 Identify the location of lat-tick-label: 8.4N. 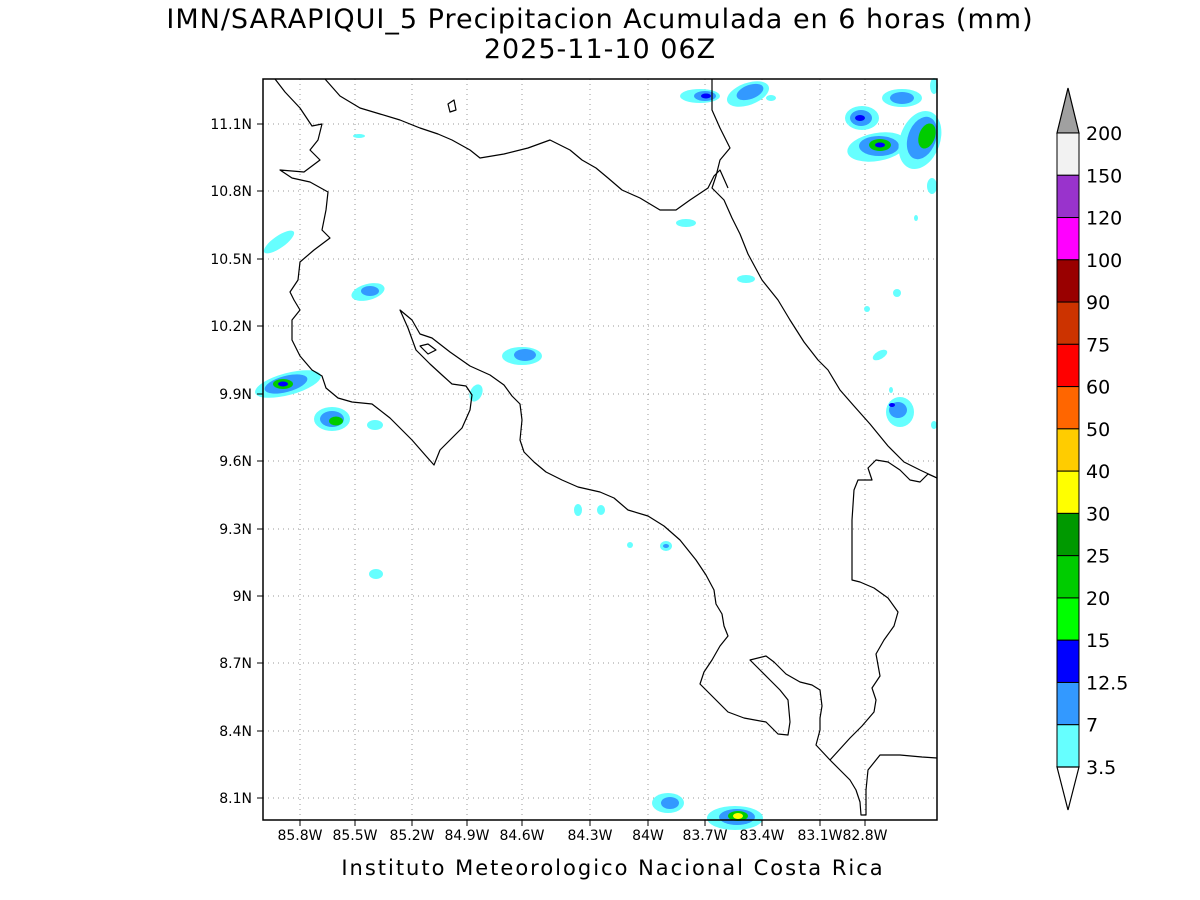
(235, 732).